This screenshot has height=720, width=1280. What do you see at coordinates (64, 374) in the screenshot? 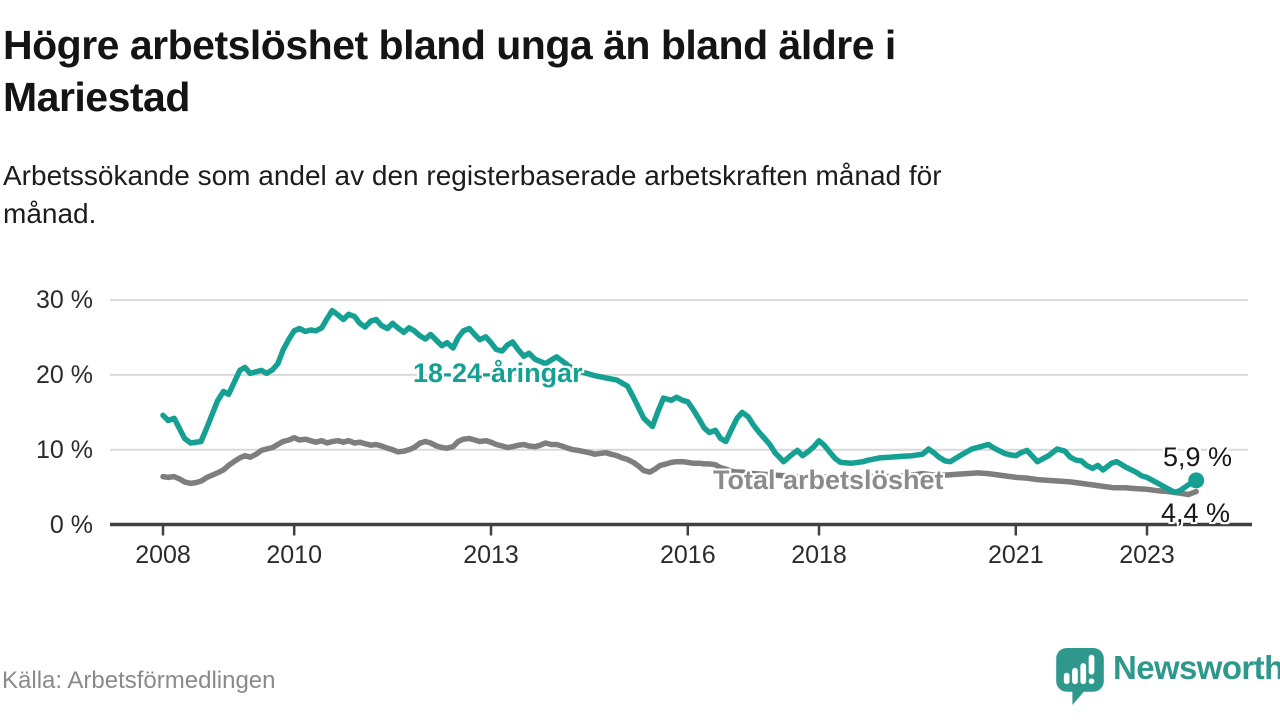
I see `y-tick-label: 20 %` at bounding box center [64, 374].